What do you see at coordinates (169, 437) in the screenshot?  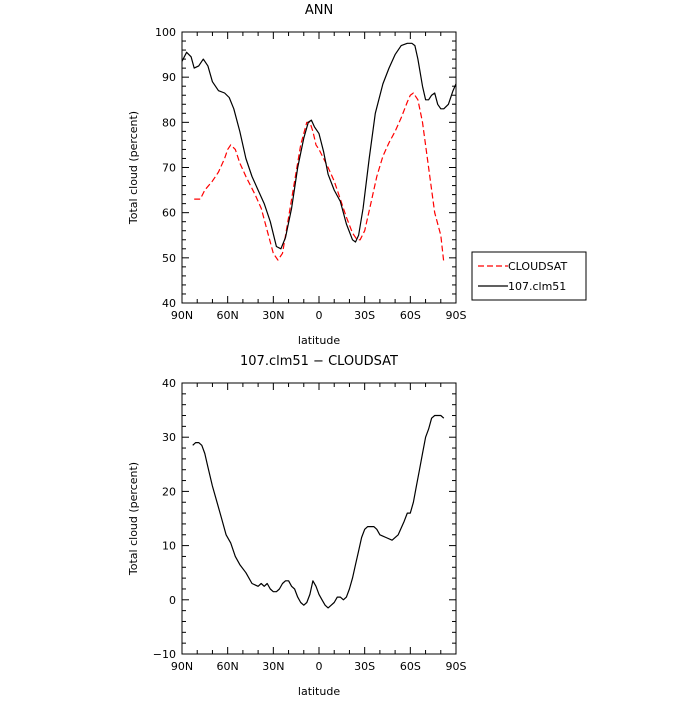 I see `bottom-y-tick-label: 30` at bounding box center [169, 437].